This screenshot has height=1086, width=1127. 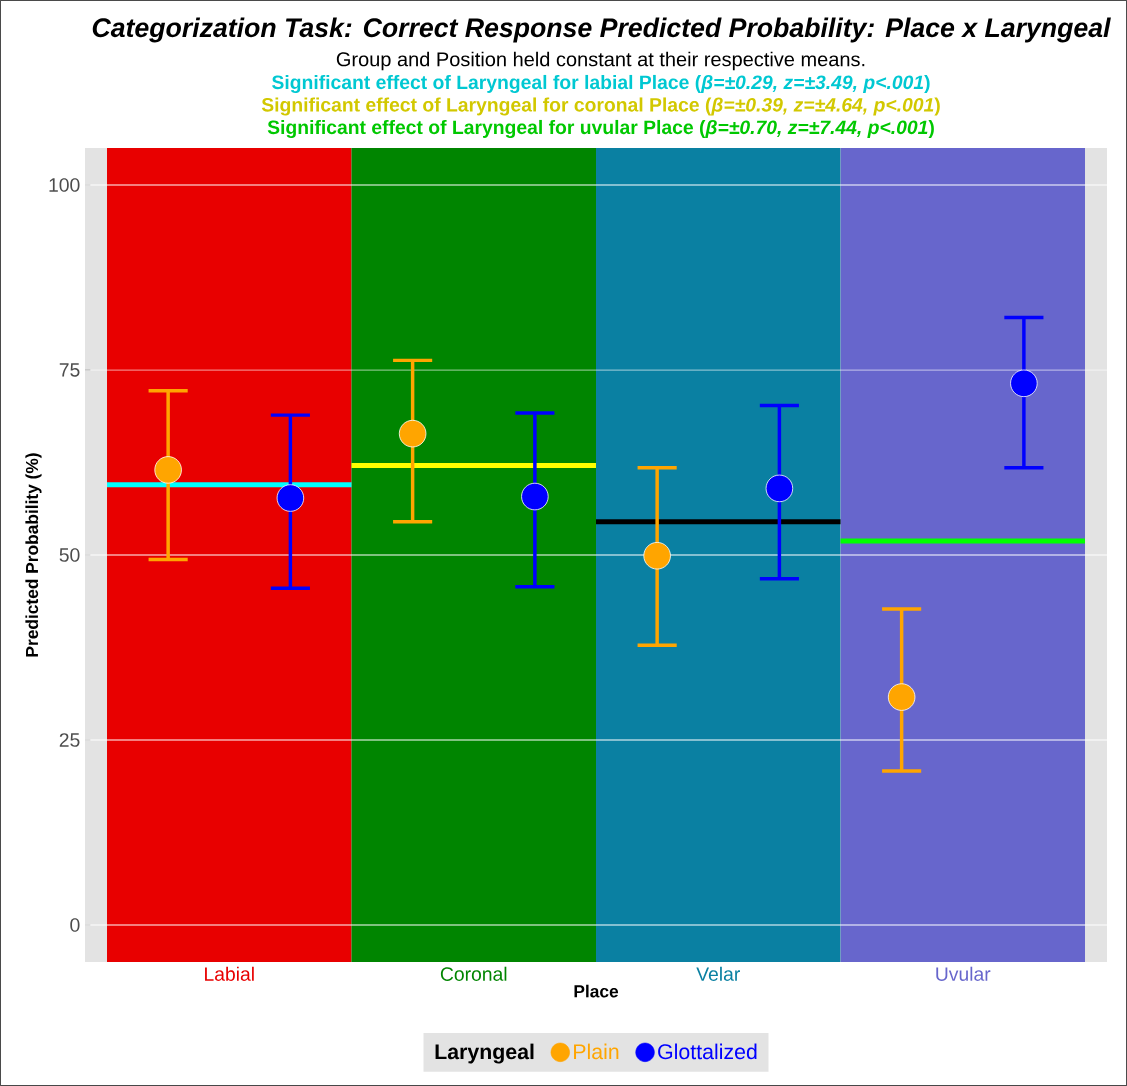 What do you see at coordinates (707, 1051) in the screenshot?
I see `legend-label: Glottalized` at bounding box center [707, 1051].